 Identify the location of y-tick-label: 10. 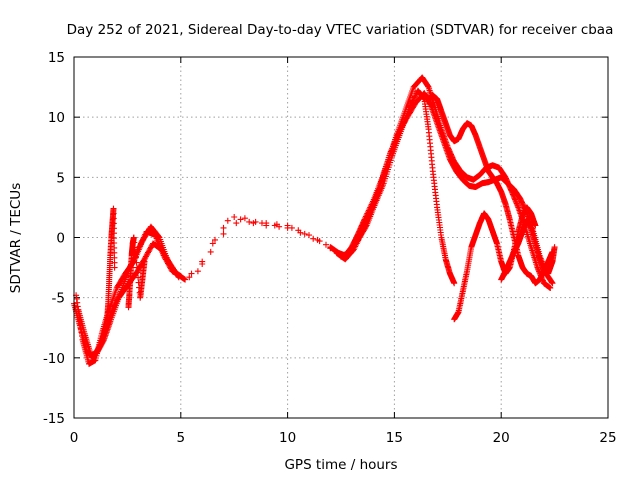
(56, 118).